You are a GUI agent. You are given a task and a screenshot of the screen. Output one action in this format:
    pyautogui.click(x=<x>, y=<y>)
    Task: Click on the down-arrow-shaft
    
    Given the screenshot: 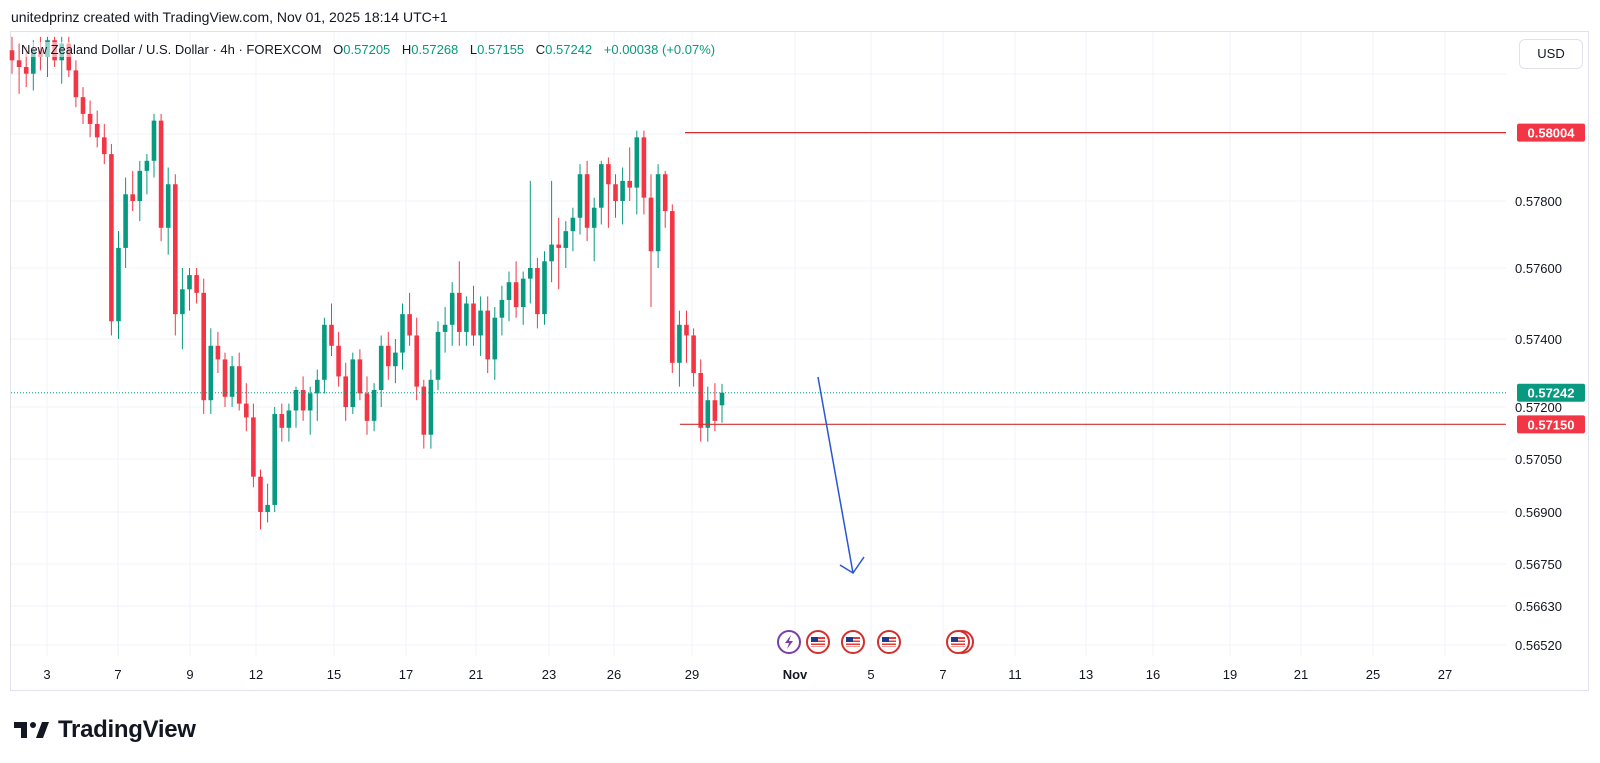 What is the action you would take?
    pyautogui.click(x=835, y=475)
    